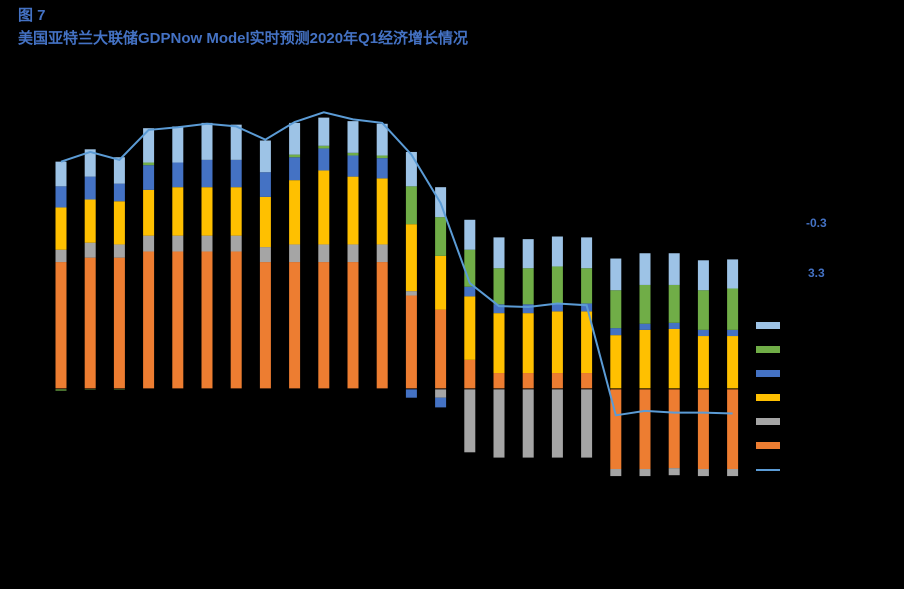 Image resolution: width=904 pixels, height=589 pixels. I want to click on chart-title: 图 7, so click(32, 15).